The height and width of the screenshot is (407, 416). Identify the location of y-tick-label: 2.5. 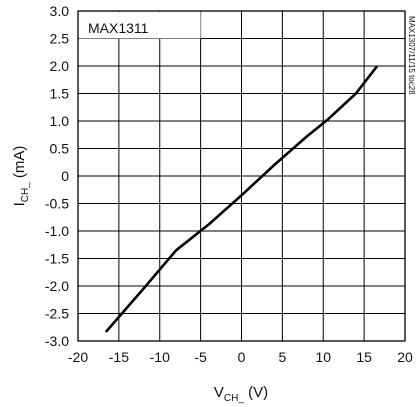
(60, 39).